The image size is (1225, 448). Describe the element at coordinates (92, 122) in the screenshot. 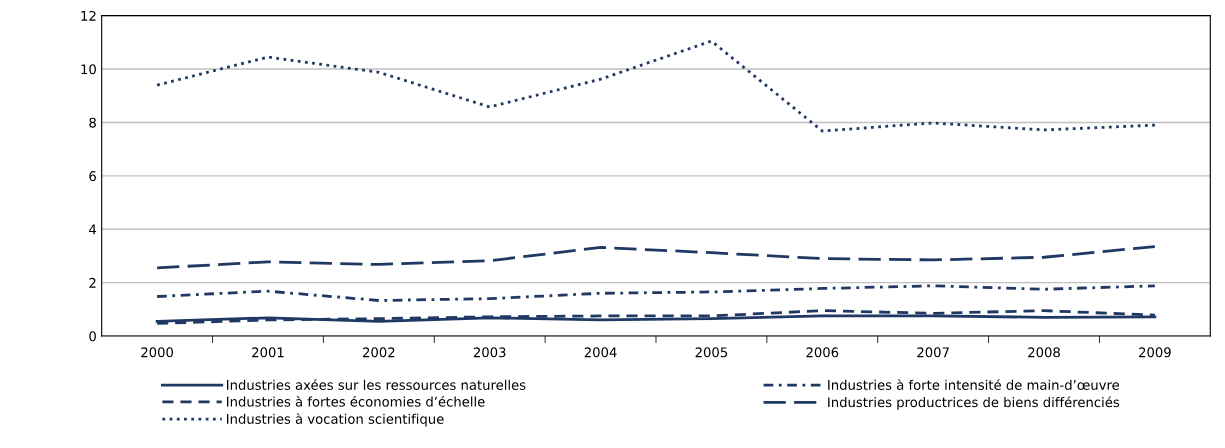

I see `y-tick-label: 8` at that location.